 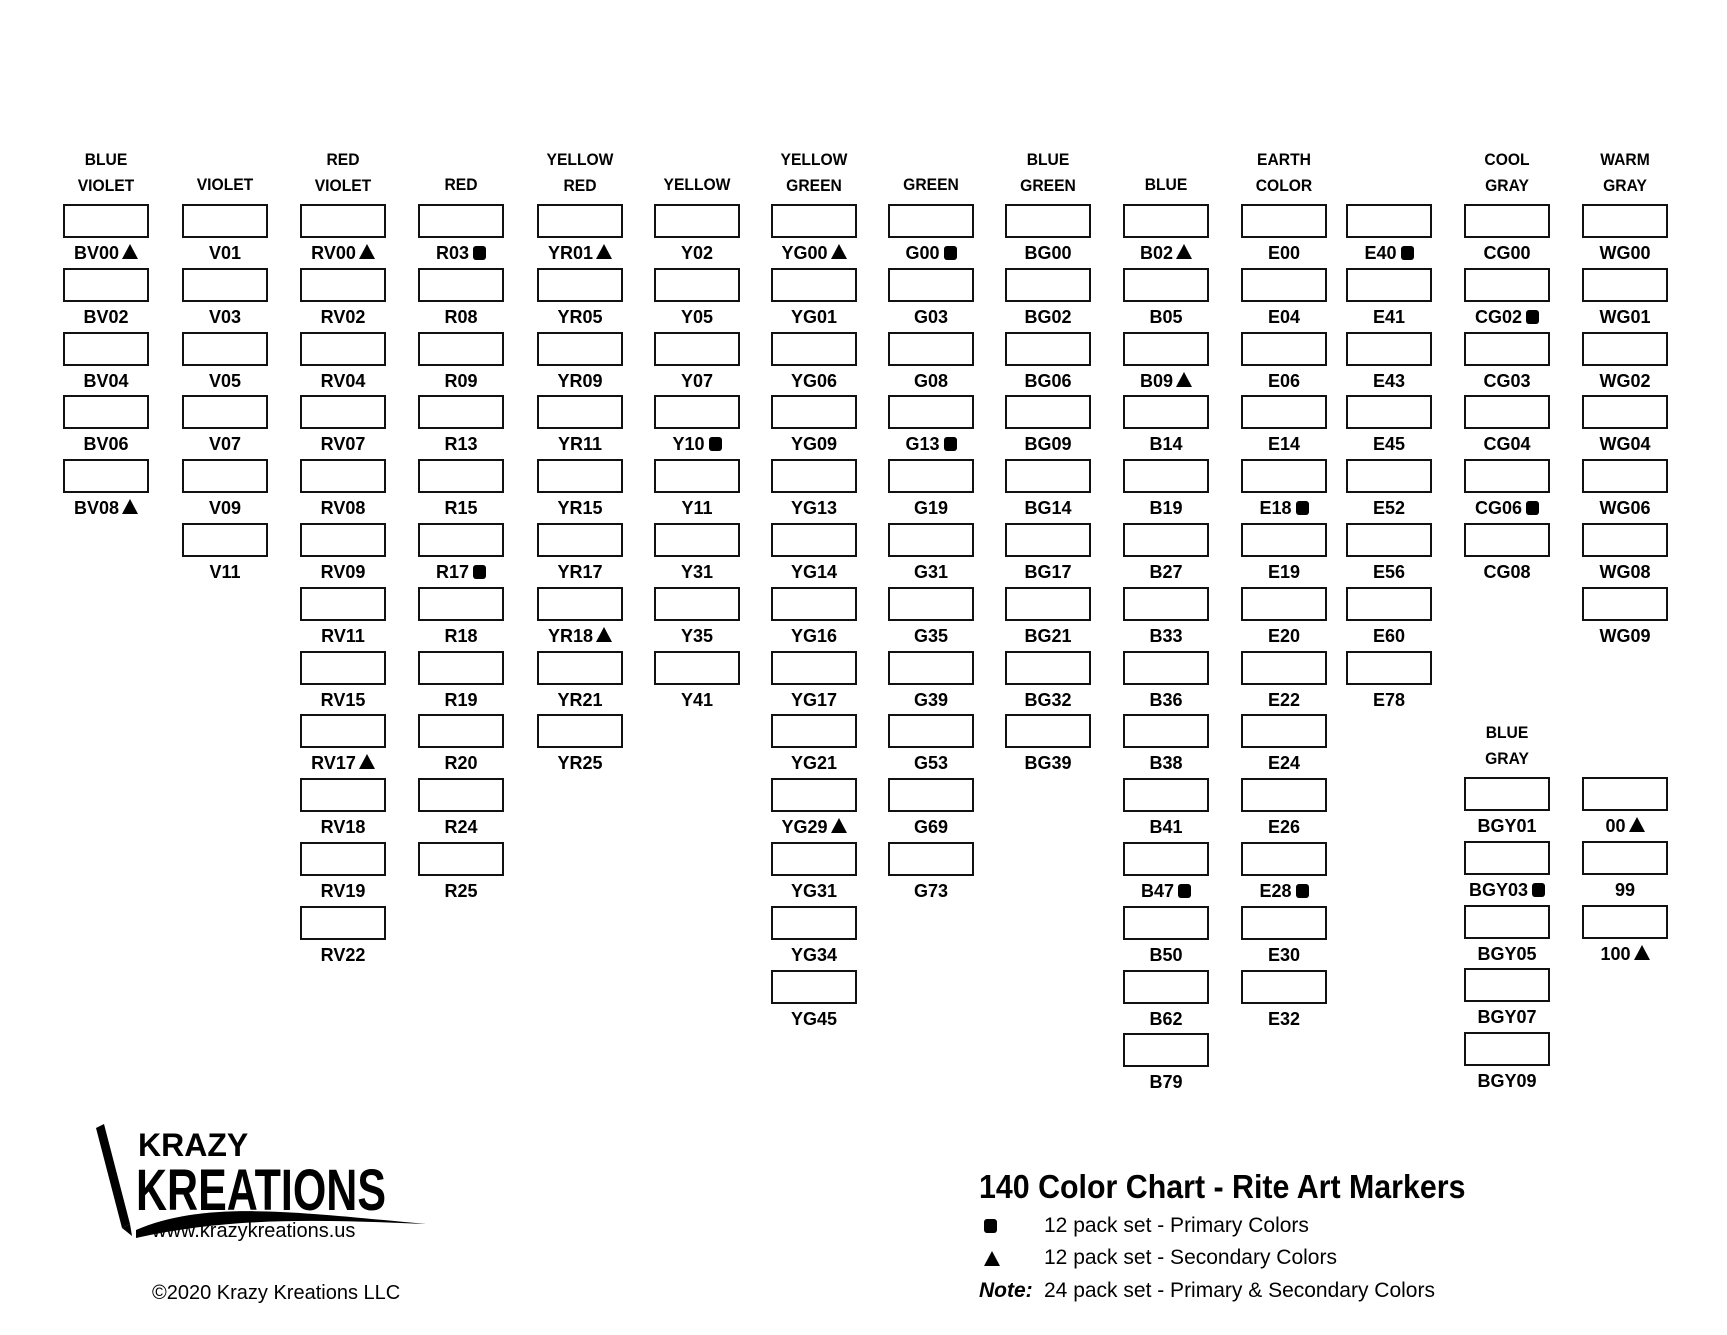 I want to click on column-header: COLOR, so click(x=1284, y=185).